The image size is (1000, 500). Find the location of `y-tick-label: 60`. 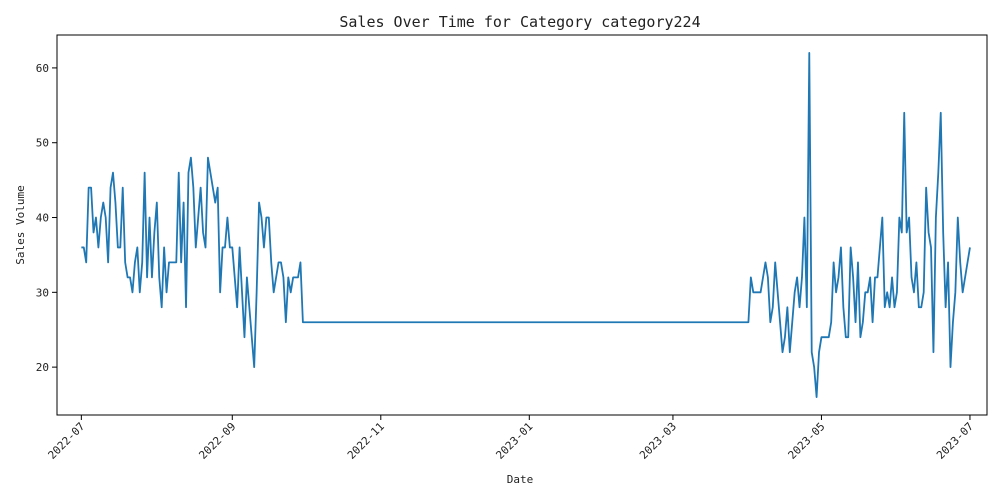

y-tick-label: 60 is located at coordinates (42, 68).